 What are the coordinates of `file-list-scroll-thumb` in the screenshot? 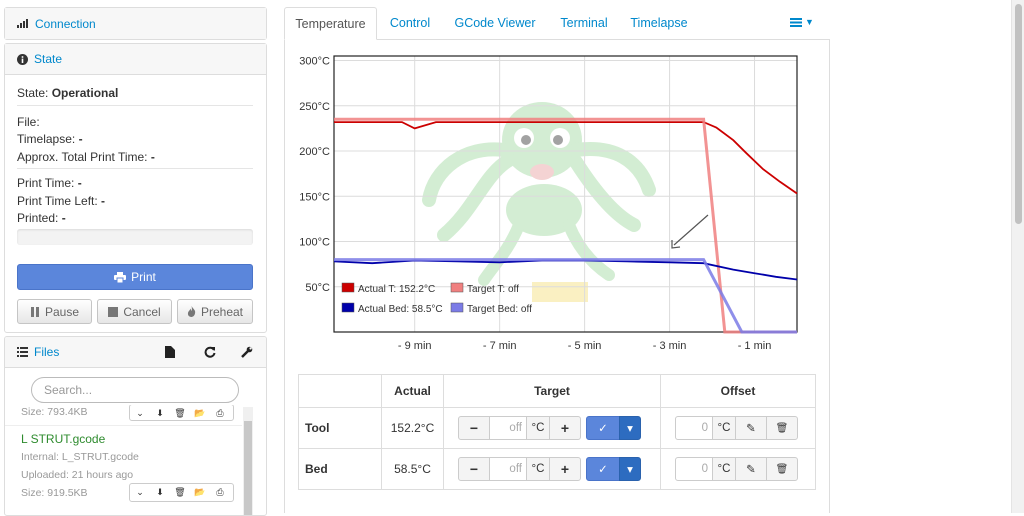 It's located at (248, 468).